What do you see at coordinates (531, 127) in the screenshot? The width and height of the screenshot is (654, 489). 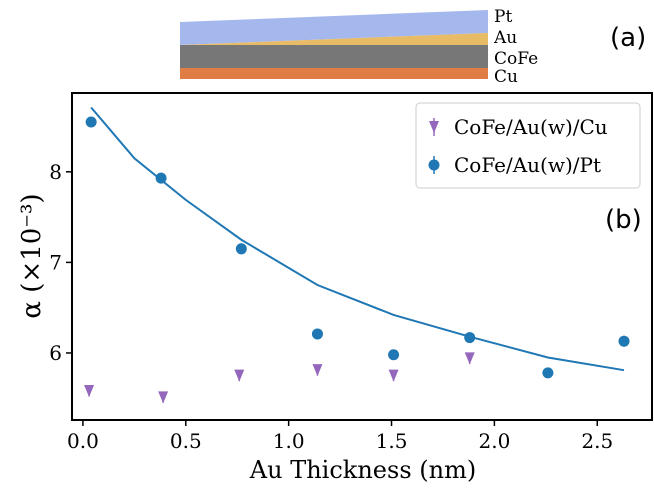 I see `legend-label: CoFe/Au(w)/Cu` at bounding box center [531, 127].